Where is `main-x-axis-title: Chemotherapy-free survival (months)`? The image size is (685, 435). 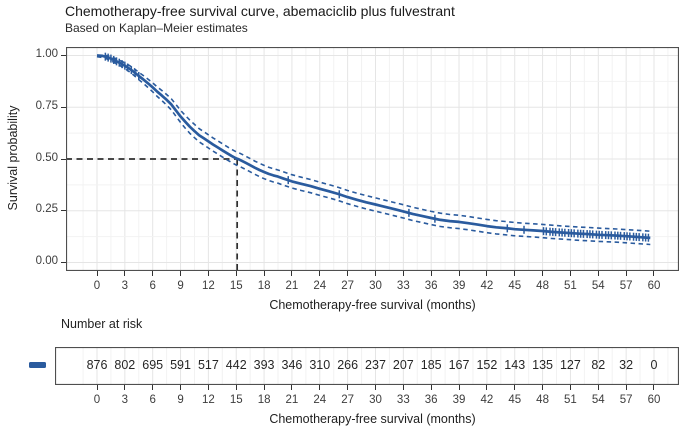
main-x-axis-title: Chemotherapy-free survival (months) is located at coordinates (372, 305).